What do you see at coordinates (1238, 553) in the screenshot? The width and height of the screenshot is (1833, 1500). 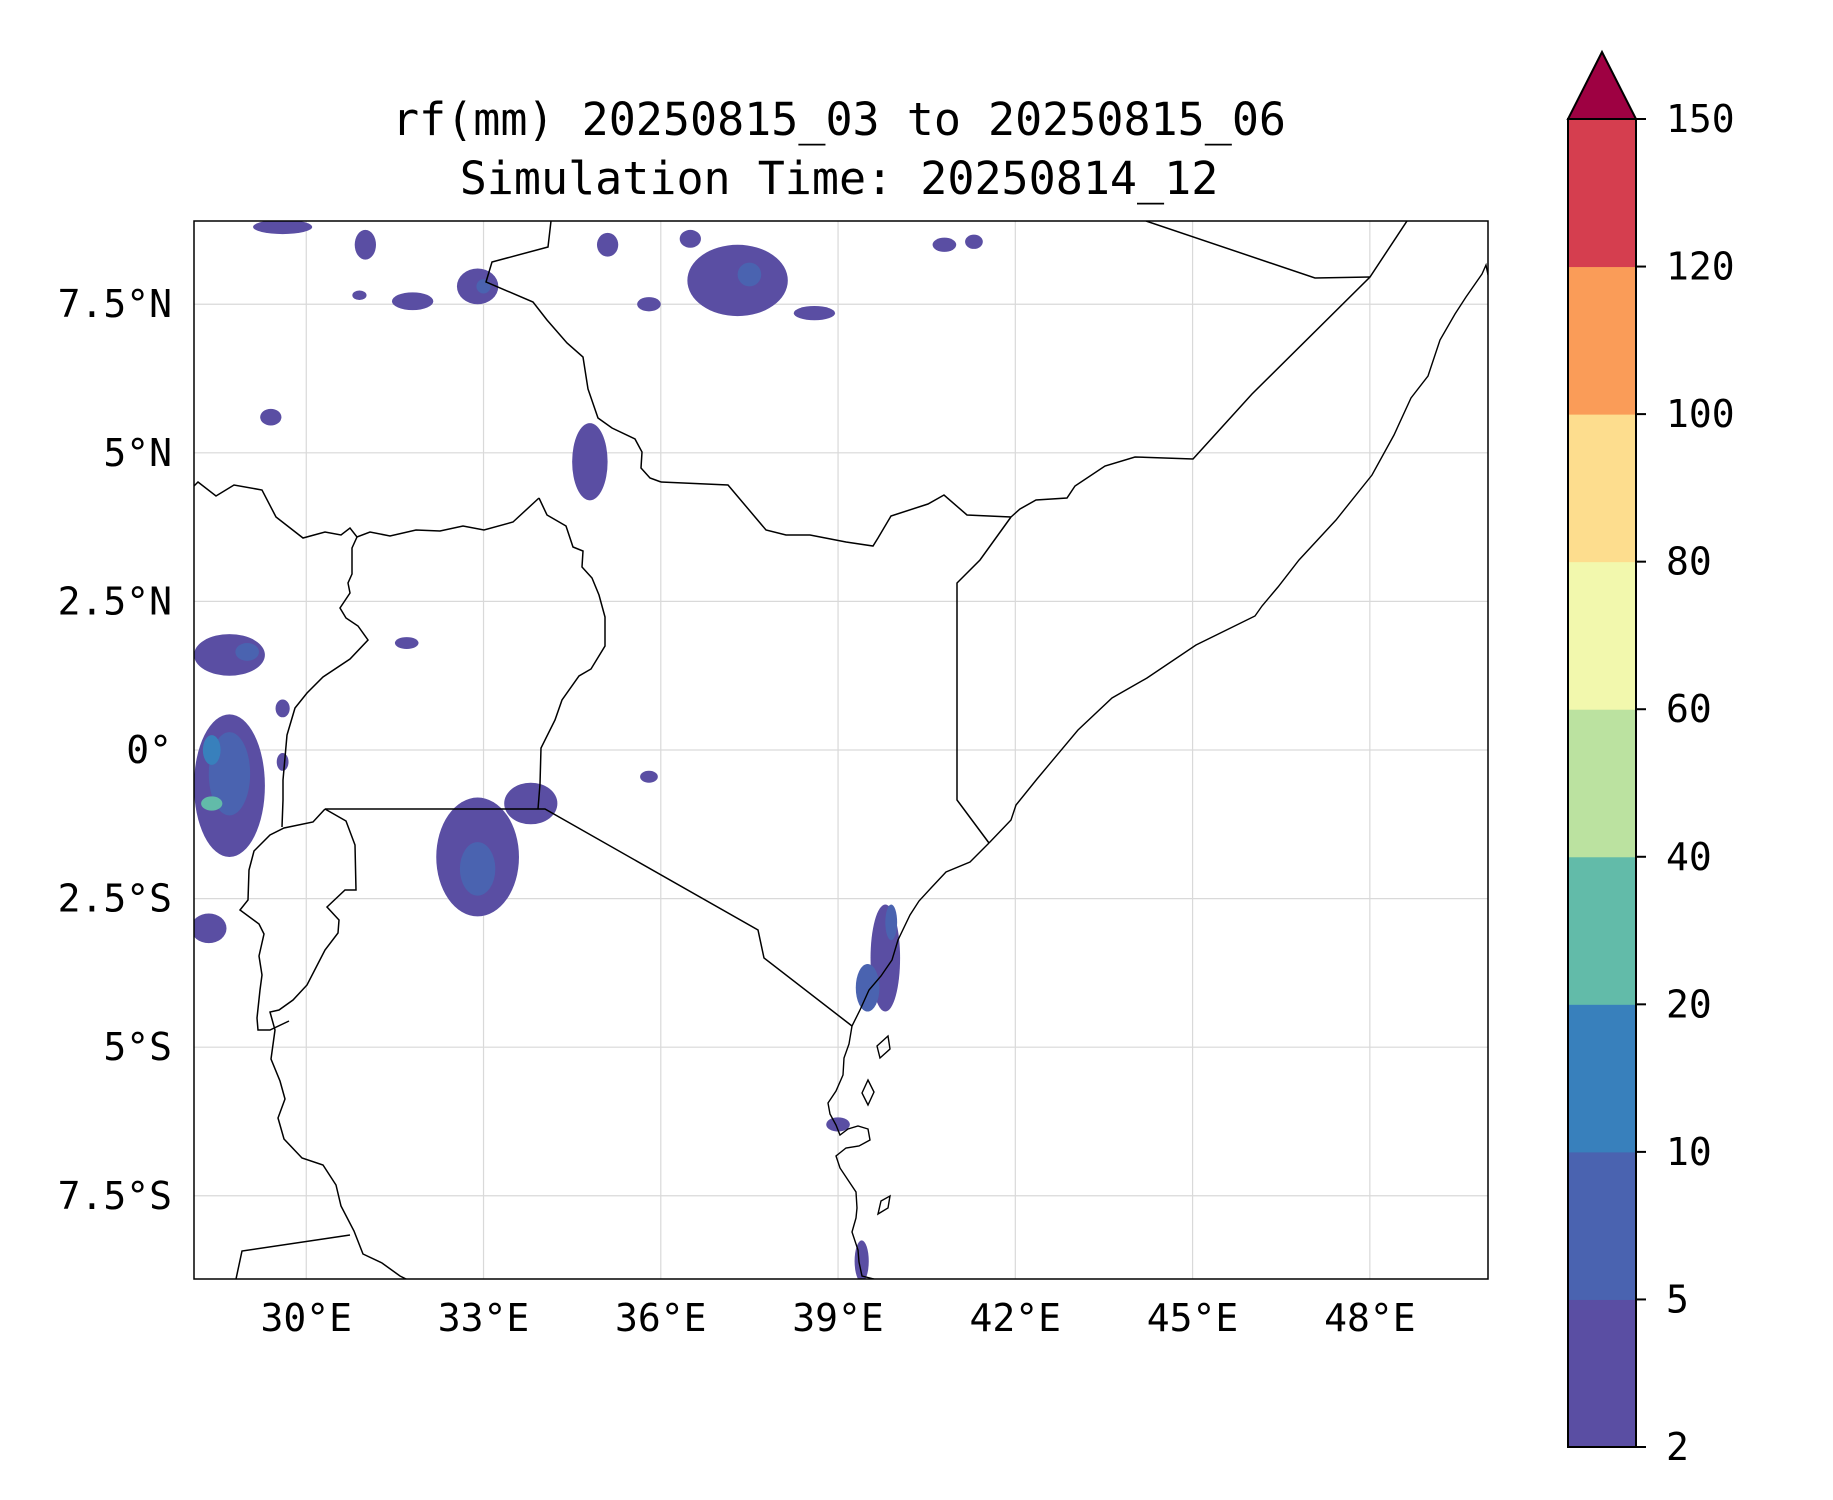 I see `coastline-somalia` at bounding box center [1238, 553].